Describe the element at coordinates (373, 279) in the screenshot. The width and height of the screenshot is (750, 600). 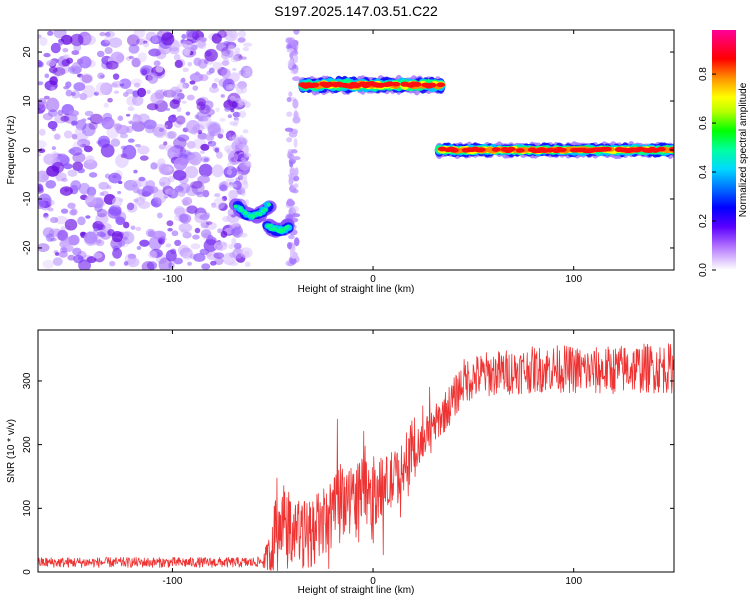
I see `heatmap-x-tick-label: 0` at that location.